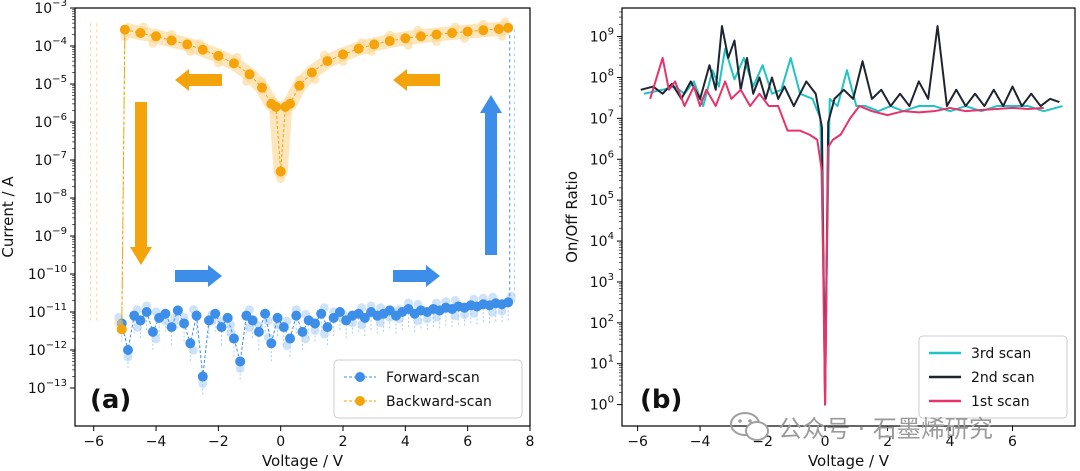  I want to click on legend: Forward-scan Backward-scan, so click(428, 389).